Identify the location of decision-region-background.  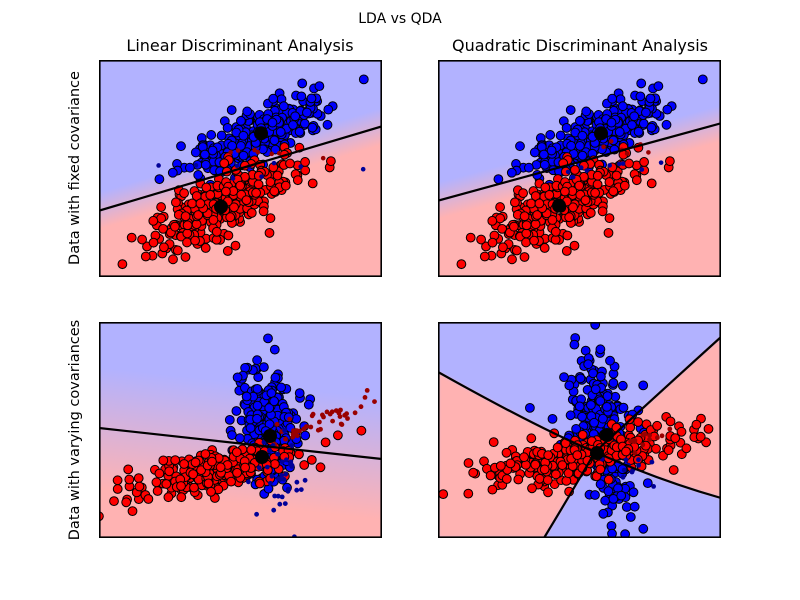
(240, 430).